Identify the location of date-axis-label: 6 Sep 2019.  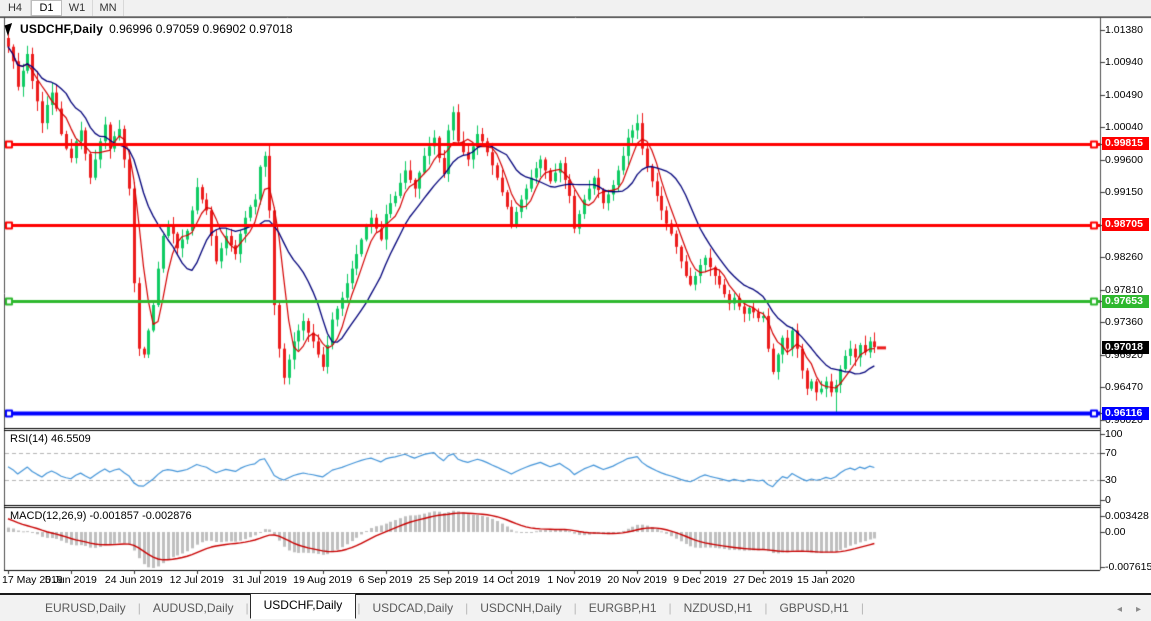
(385, 580).